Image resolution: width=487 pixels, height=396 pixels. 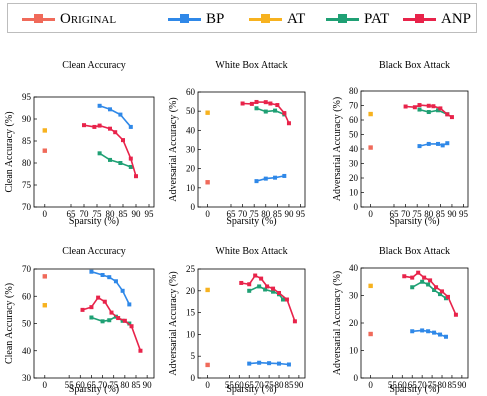 I want to click on y-tick-label: 30, so click(x=191, y=150).